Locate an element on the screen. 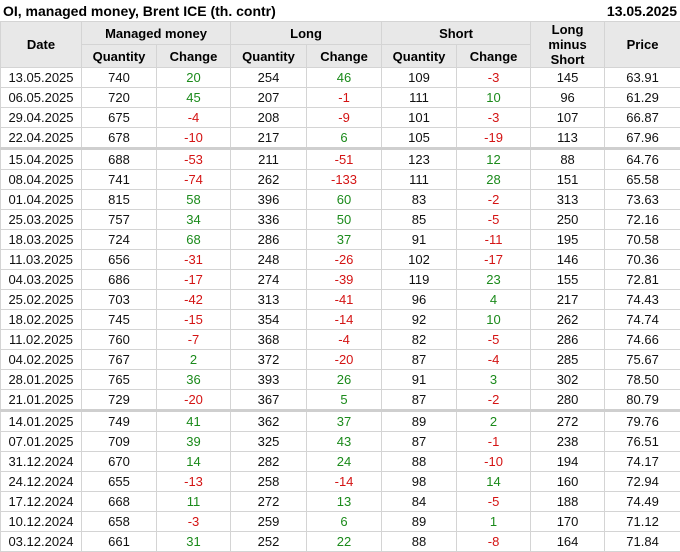  cell-mm-change: 31 is located at coordinates (194, 542).